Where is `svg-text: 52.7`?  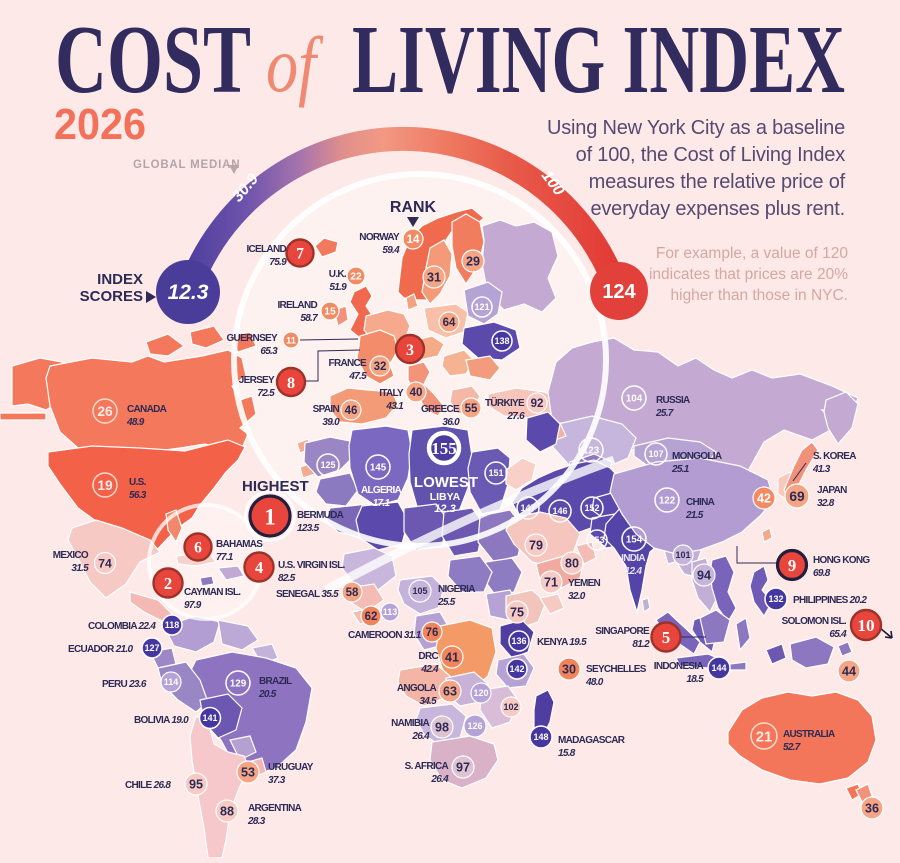 svg-text: 52.7 is located at coordinates (792, 747).